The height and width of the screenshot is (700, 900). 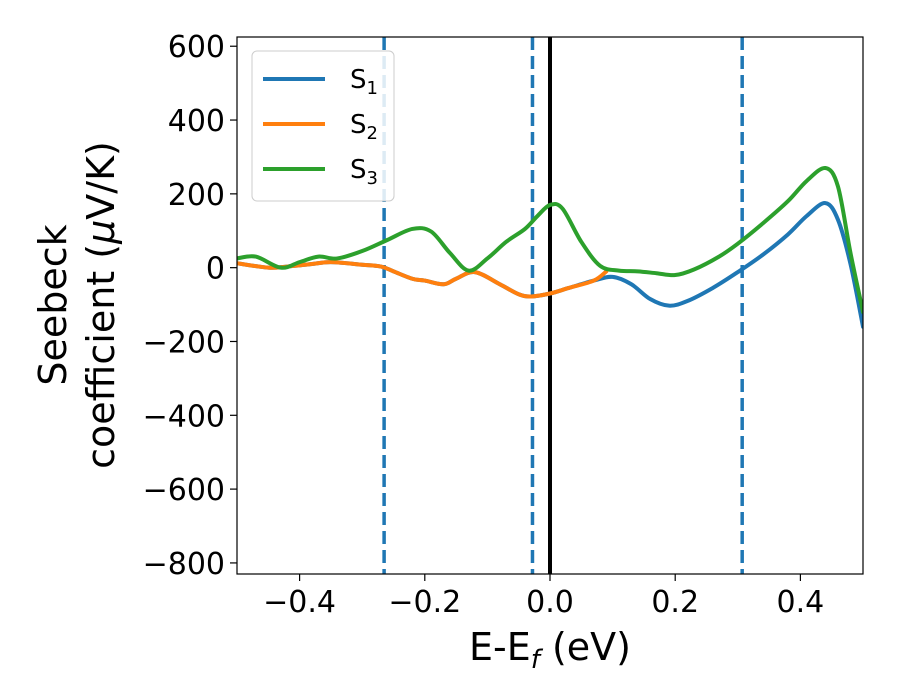 I want to click on legend-label-s2: S2, so click(x=364, y=127).